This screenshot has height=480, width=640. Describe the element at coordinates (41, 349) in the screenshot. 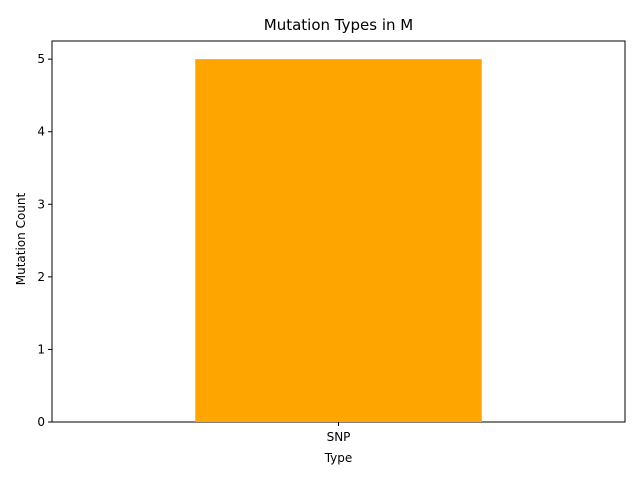

I see `y-tick-label: 1` at that location.